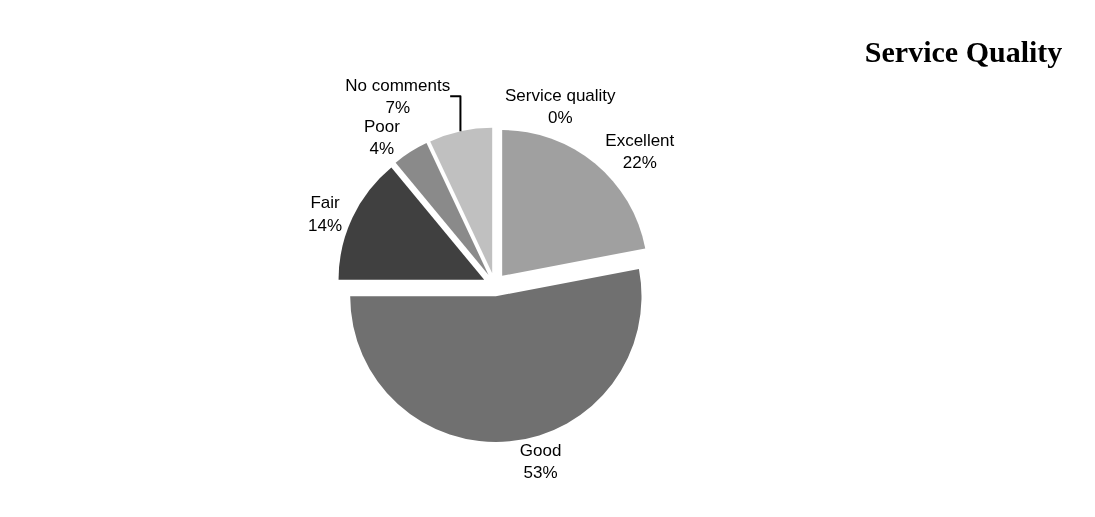  Describe the element at coordinates (560, 118) in the screenshot. I see `text: 0%` at that location.